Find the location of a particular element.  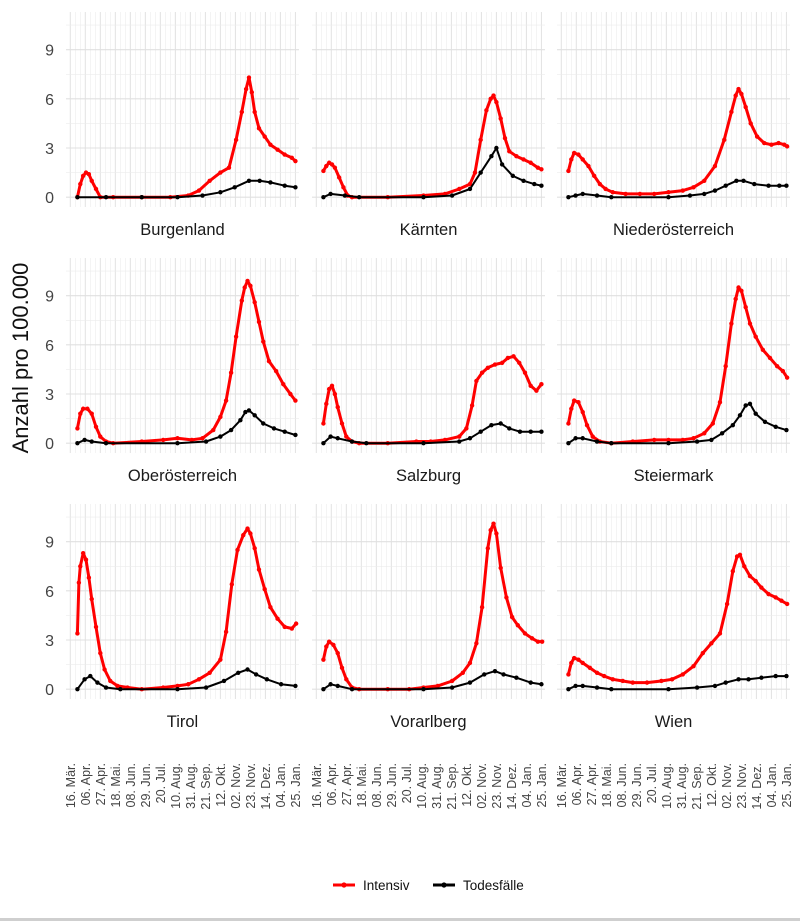

x-tick-label: 14. Dez. is located at coordinates (266, 786).